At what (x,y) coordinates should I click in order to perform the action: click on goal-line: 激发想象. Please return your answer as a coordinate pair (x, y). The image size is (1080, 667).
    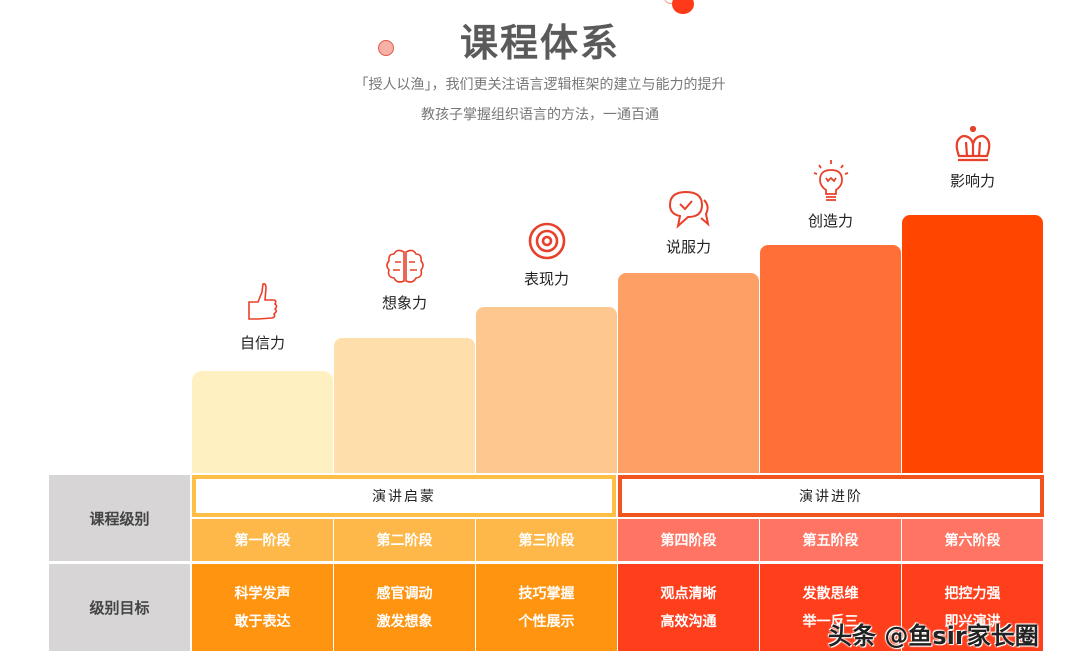
    Looking at the image, I should click on (404, 621).